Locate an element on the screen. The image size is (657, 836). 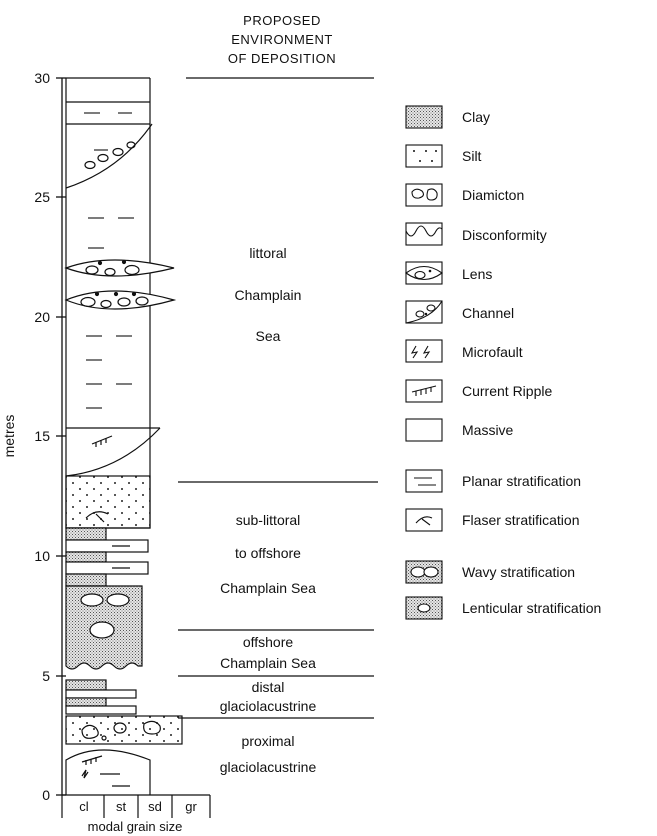
legend-label-disconformity: Disconformity is located at coordinates (504, 235).